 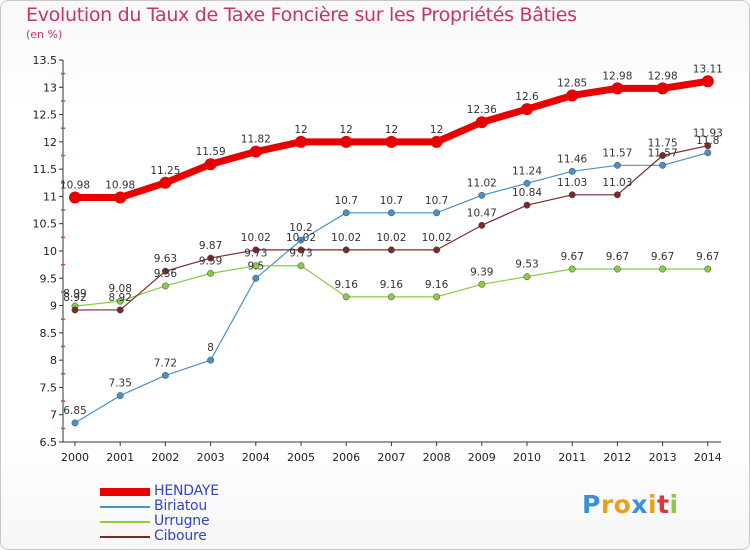 I want to click on legend-item: HENDAYE, so click(x=200, y=491).